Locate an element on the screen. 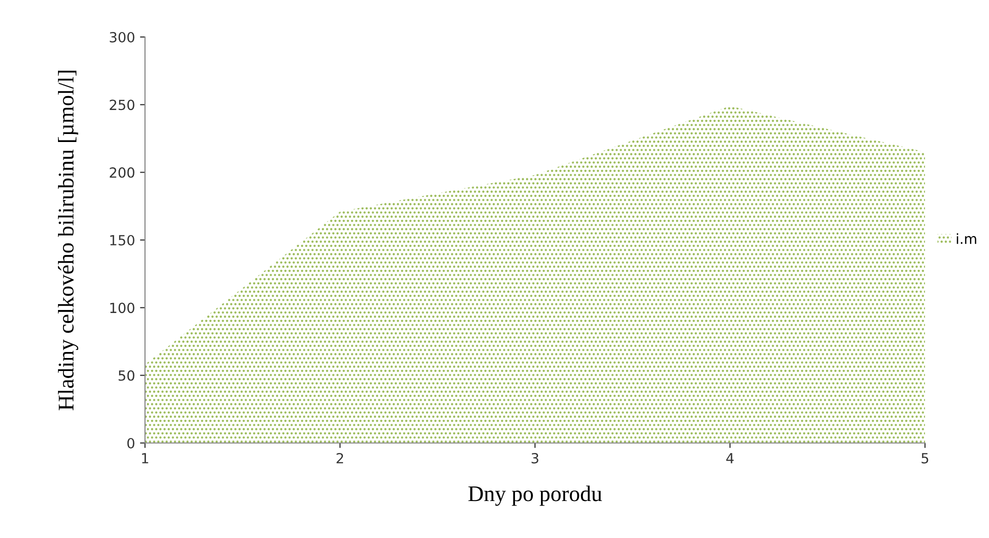  y-tick-label: 250 is located at coordinates (122, 105).